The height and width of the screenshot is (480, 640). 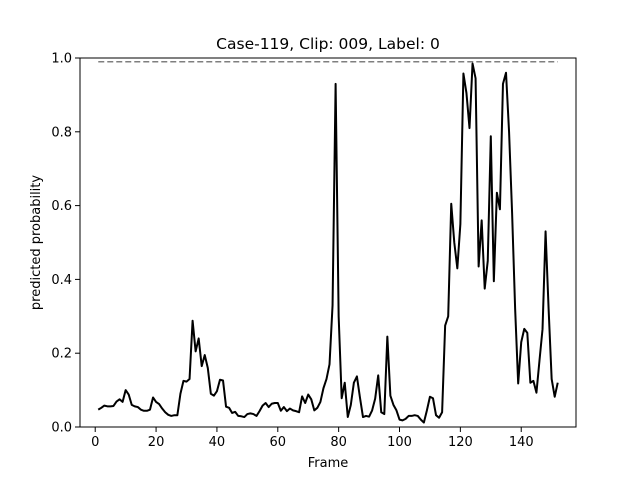 I want to click on x-tick-label: 40, so click(x=217, y=442).